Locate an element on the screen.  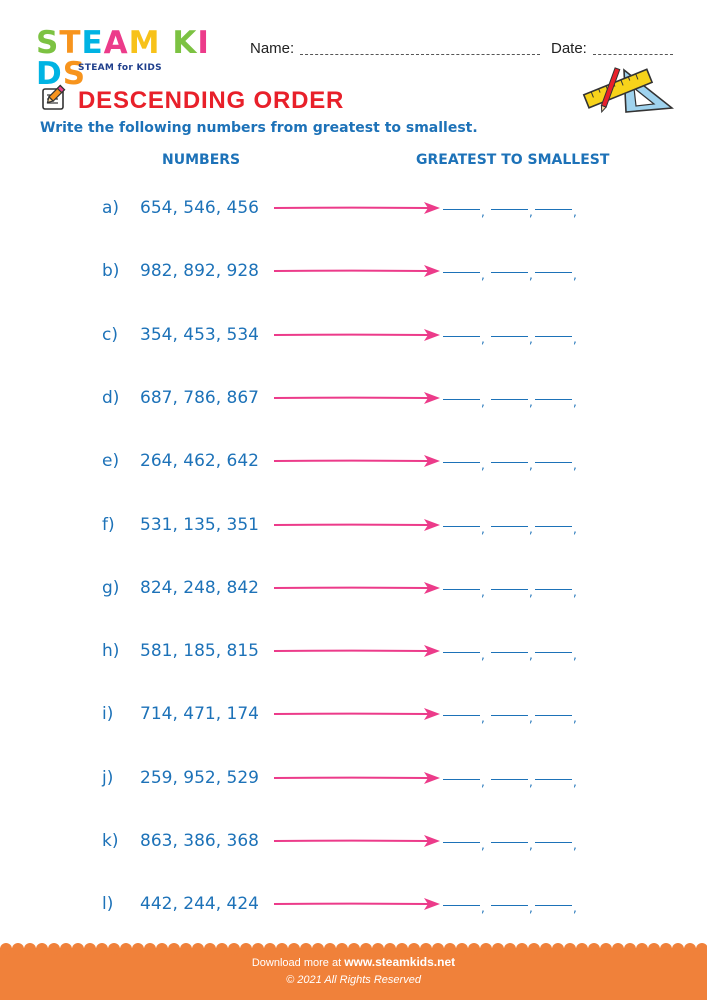
question-row: l) 442, 244, 424,,, is located at coordinates (353, 904).